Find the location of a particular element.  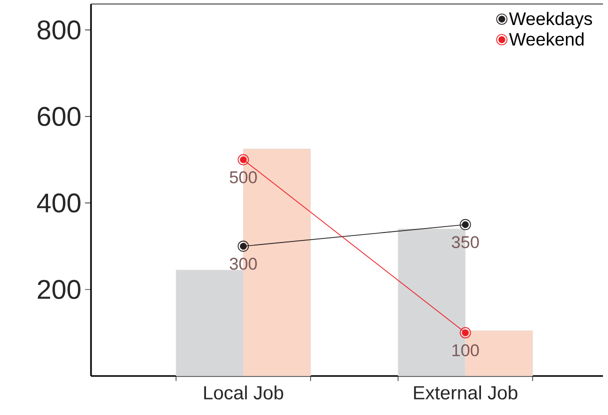

legend-label: Weekend is located at coordinates (546, 39).